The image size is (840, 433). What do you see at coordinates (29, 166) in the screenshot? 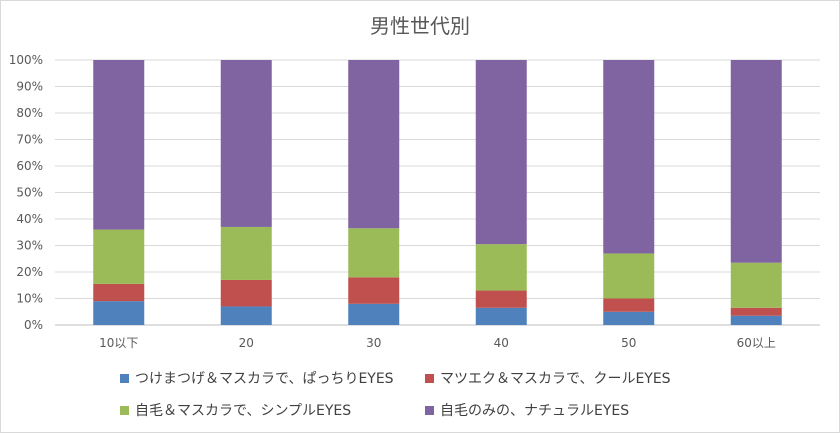
I see `y-tick-label: 60%` at bounding box center [29, 166].